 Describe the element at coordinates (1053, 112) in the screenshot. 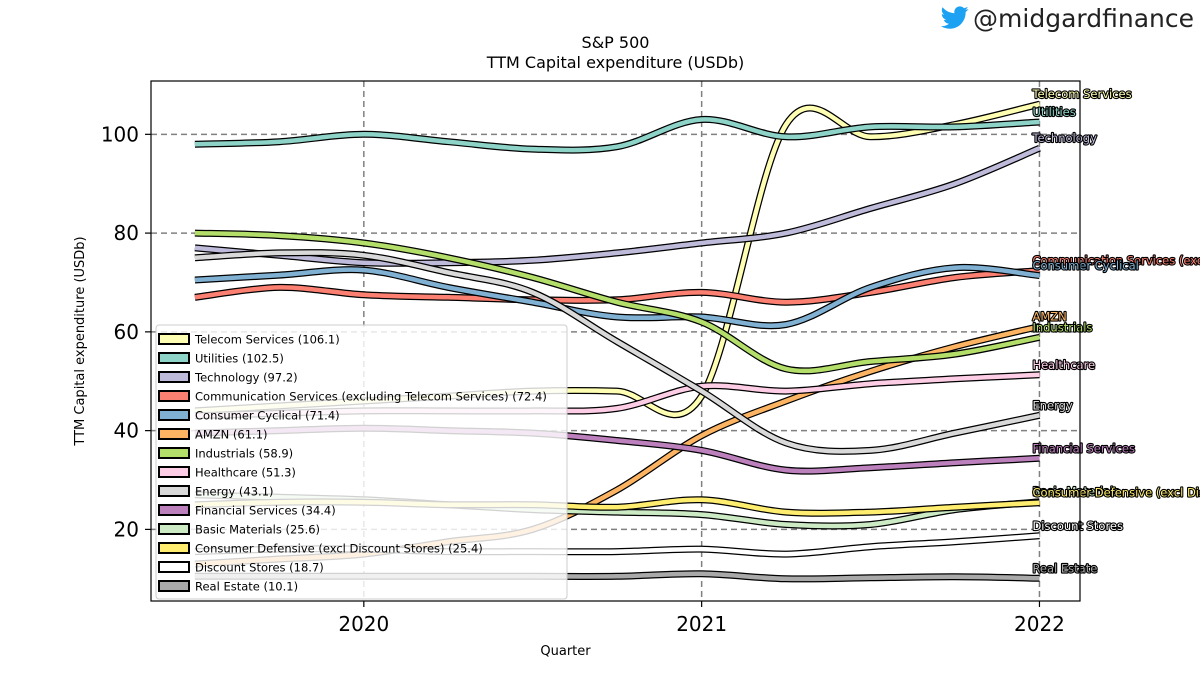

I see `series-end-label: Utilities` at that location.